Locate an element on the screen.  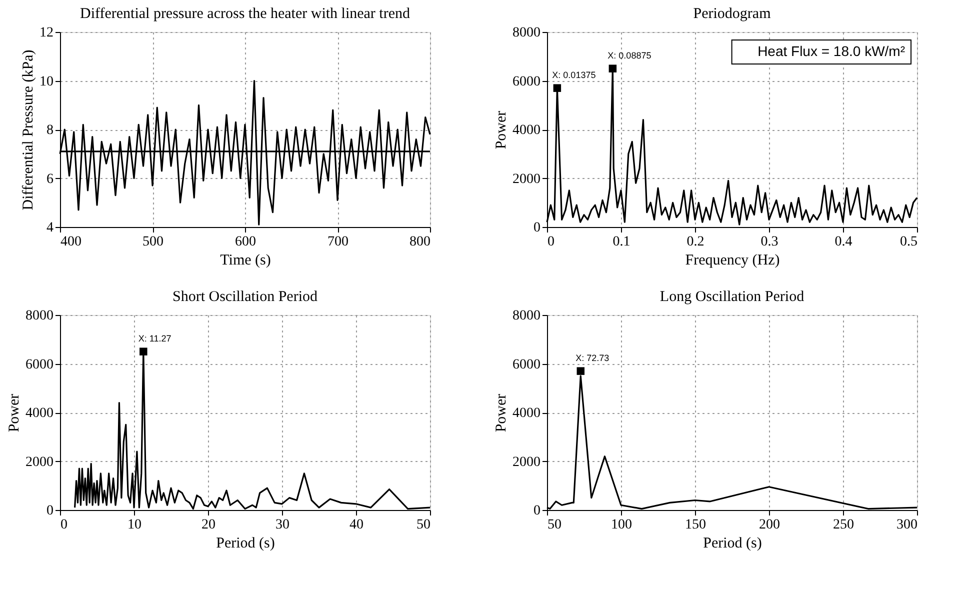
x-tick-label: 10 is located at coordinates (135, 525).